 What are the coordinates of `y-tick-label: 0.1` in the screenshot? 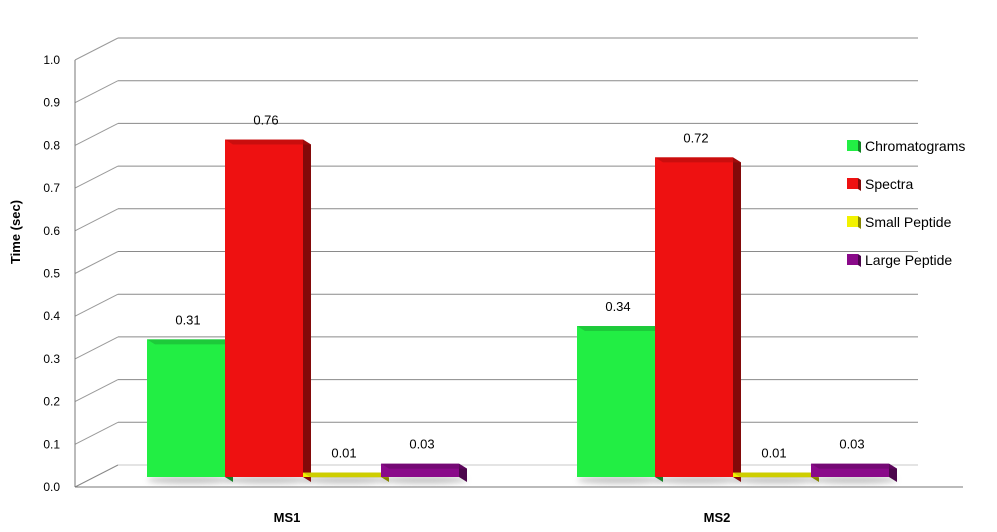 It's located at (51, 444).